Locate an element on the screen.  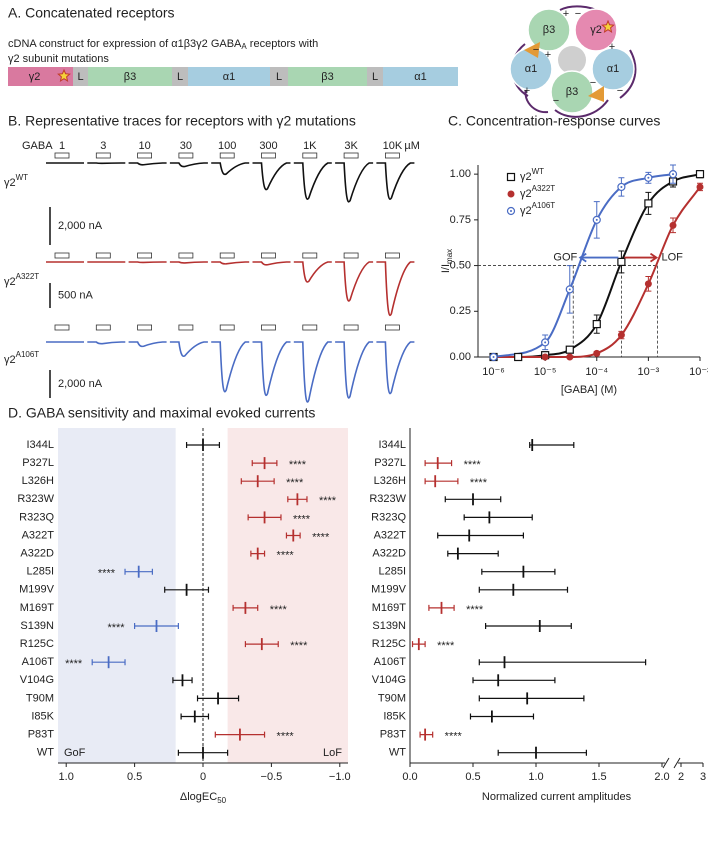
subunit-label: α1 is located at coordinates (613, 69).